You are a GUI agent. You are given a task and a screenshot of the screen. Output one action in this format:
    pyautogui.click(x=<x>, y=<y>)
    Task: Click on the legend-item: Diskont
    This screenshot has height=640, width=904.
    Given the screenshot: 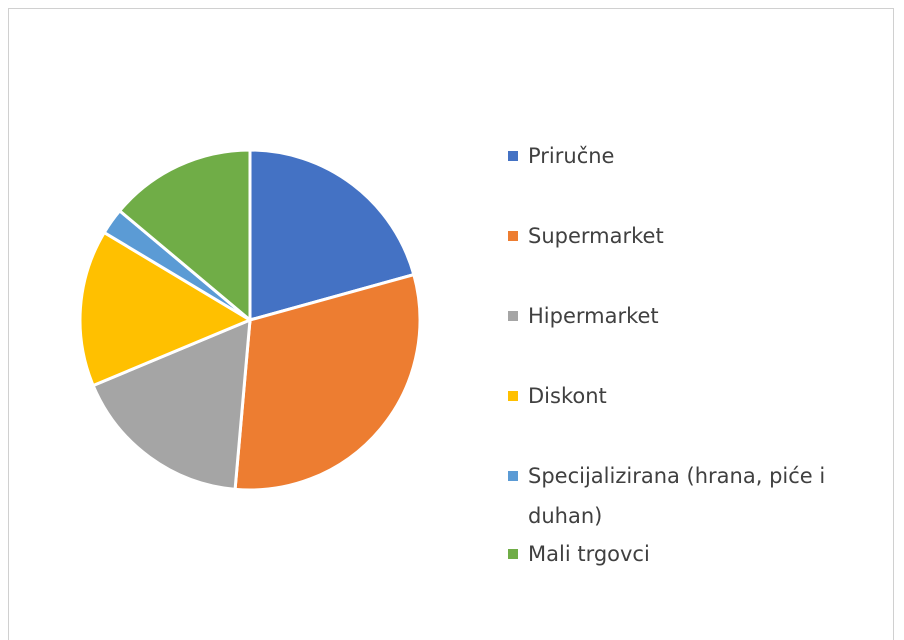 What is the action you would take?
    pyautogui.click(x=557, y=396)
    